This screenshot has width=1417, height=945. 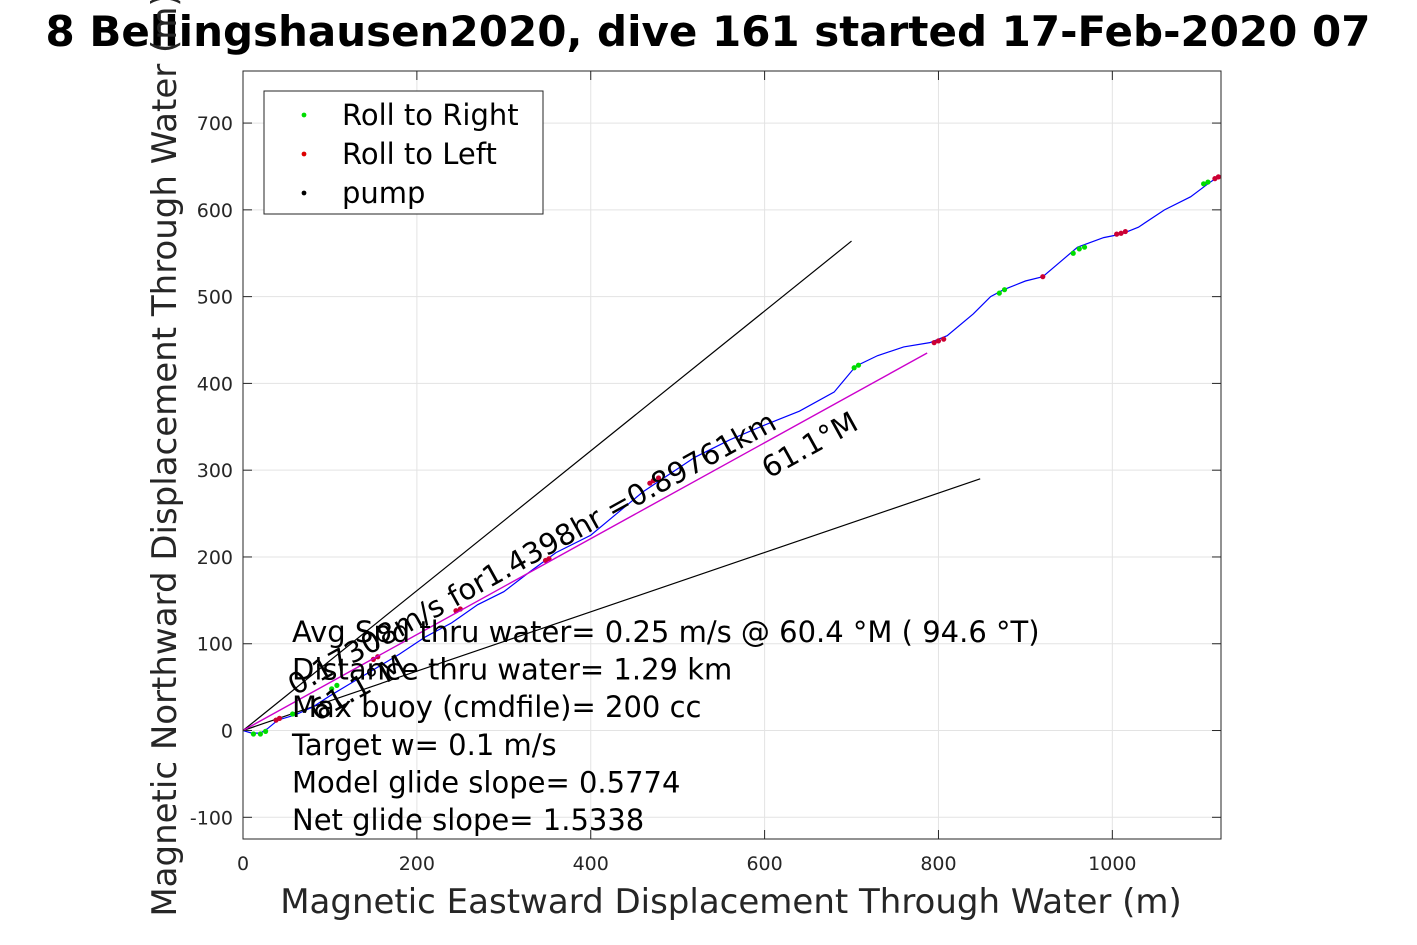 What do you see at coordinates (1112, 864) in the screenshot?
I see `x-tick-label: 1000` at bounding box center [1112, 864].